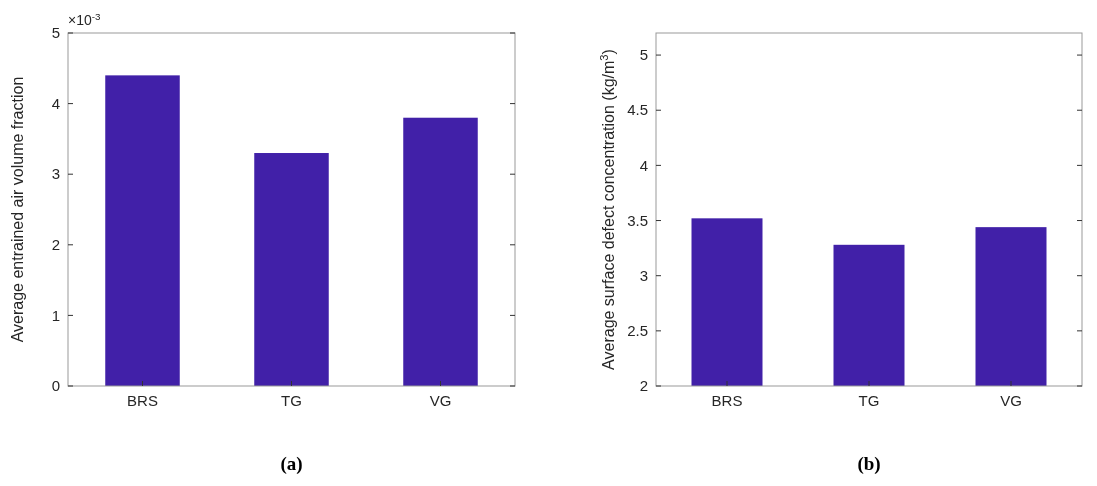 This screenshot has height=486, width=1097. Describe the element at coordinates (55, 315) in the screenshot. I see `y-tick-label: 1` at that location.